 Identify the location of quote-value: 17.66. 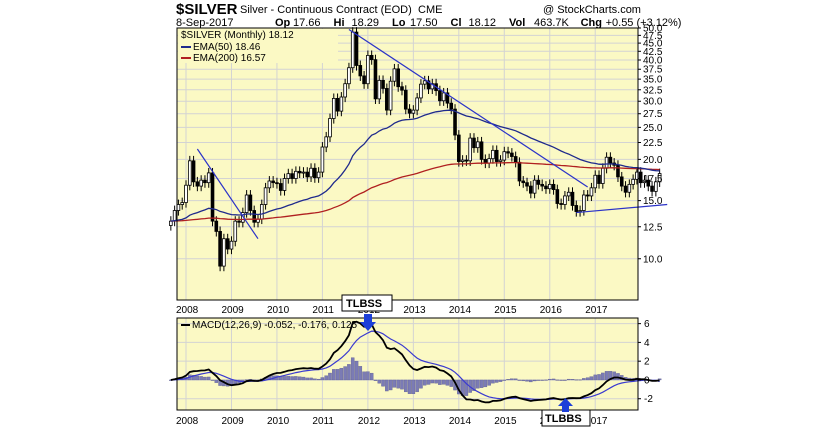
(307, 23).